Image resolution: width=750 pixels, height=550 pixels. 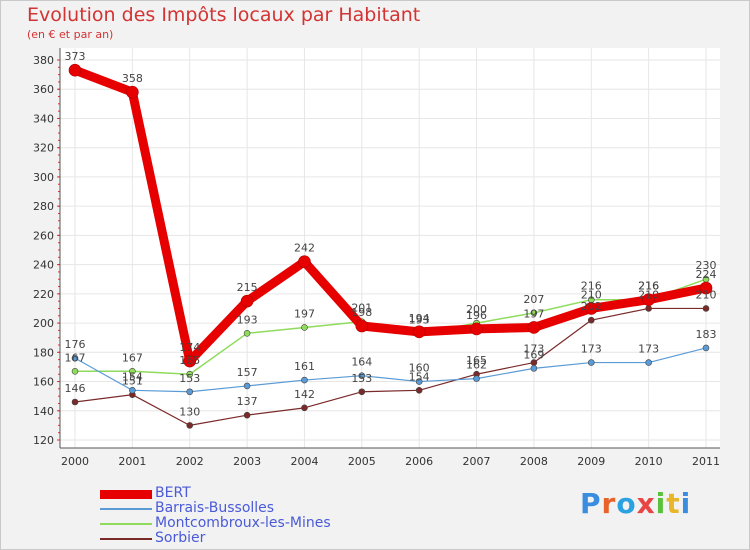 What do you see at coordinates (649, 461) in the screenshot?
I see `x-tick-label: 2010` at bounding box center [649, 461].